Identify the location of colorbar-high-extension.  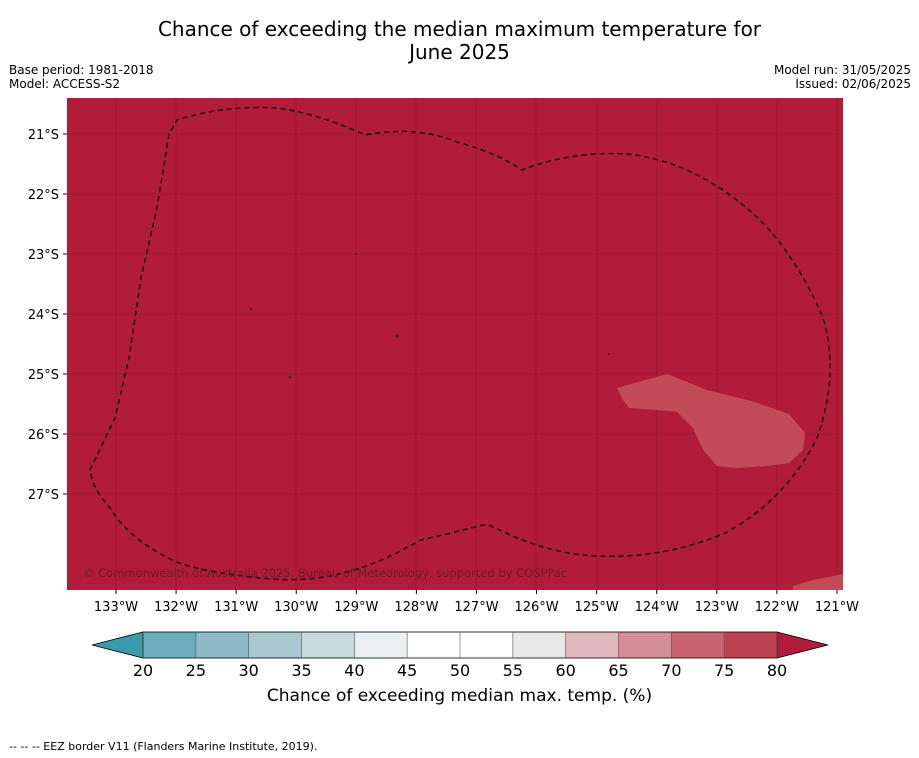
(802, 645).